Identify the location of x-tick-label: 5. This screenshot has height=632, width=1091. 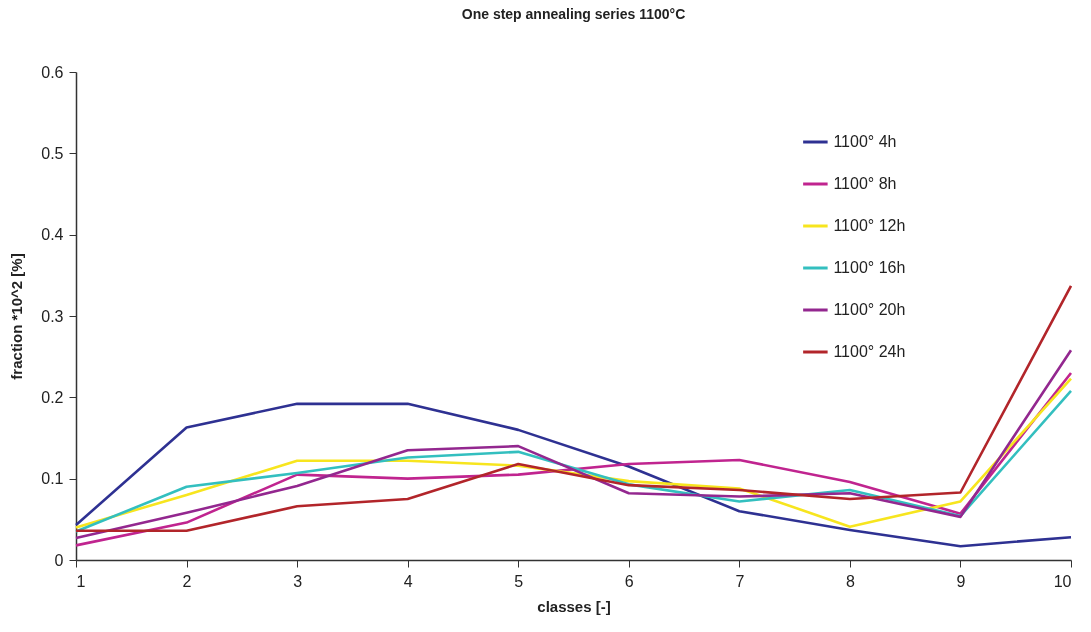
(519, 581).